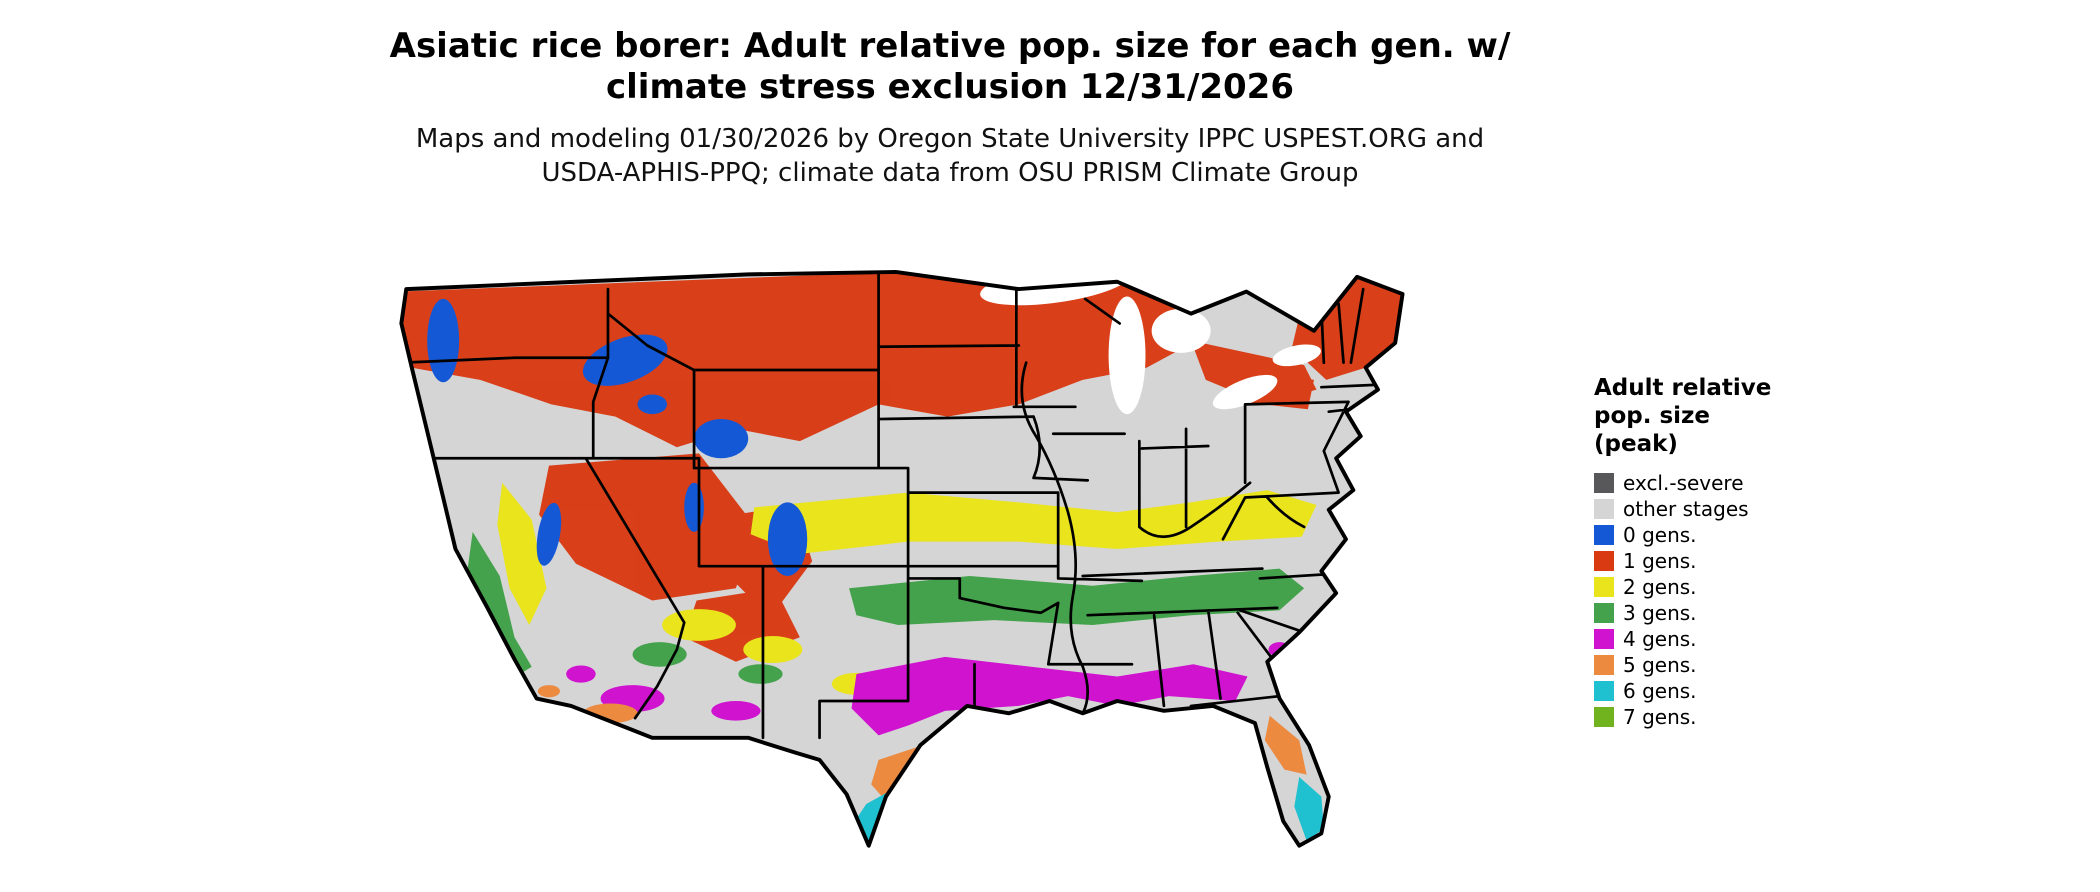  Describe the element at coordinates (1660, 665) in the screenshot. I see `legend-label-5-gens: 5 gens.` at that location.